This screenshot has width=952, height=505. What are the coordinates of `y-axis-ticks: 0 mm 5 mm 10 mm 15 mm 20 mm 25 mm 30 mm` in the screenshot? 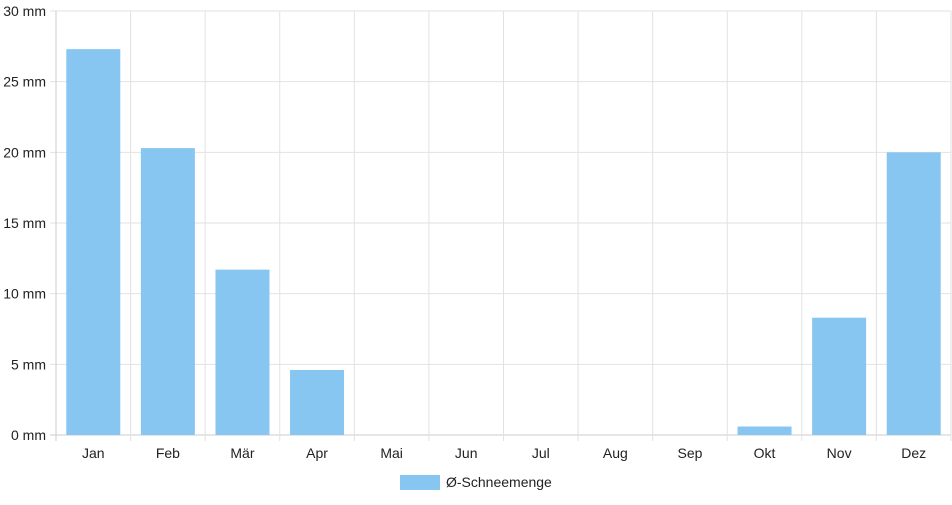 It's located at (24, 223).